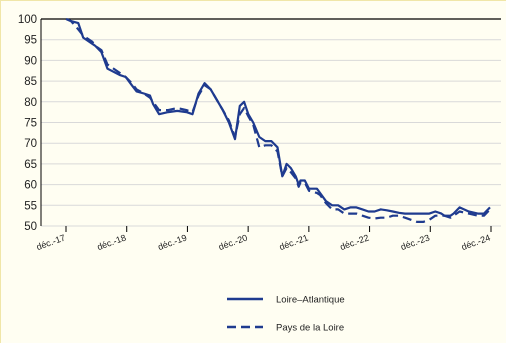 The width and height of the screenshot is (506, 344). What do you see at coordinates (294, 242) in the screenshot?
I see `x-tick-label: déc.-21` at bounding box center [294, 242].